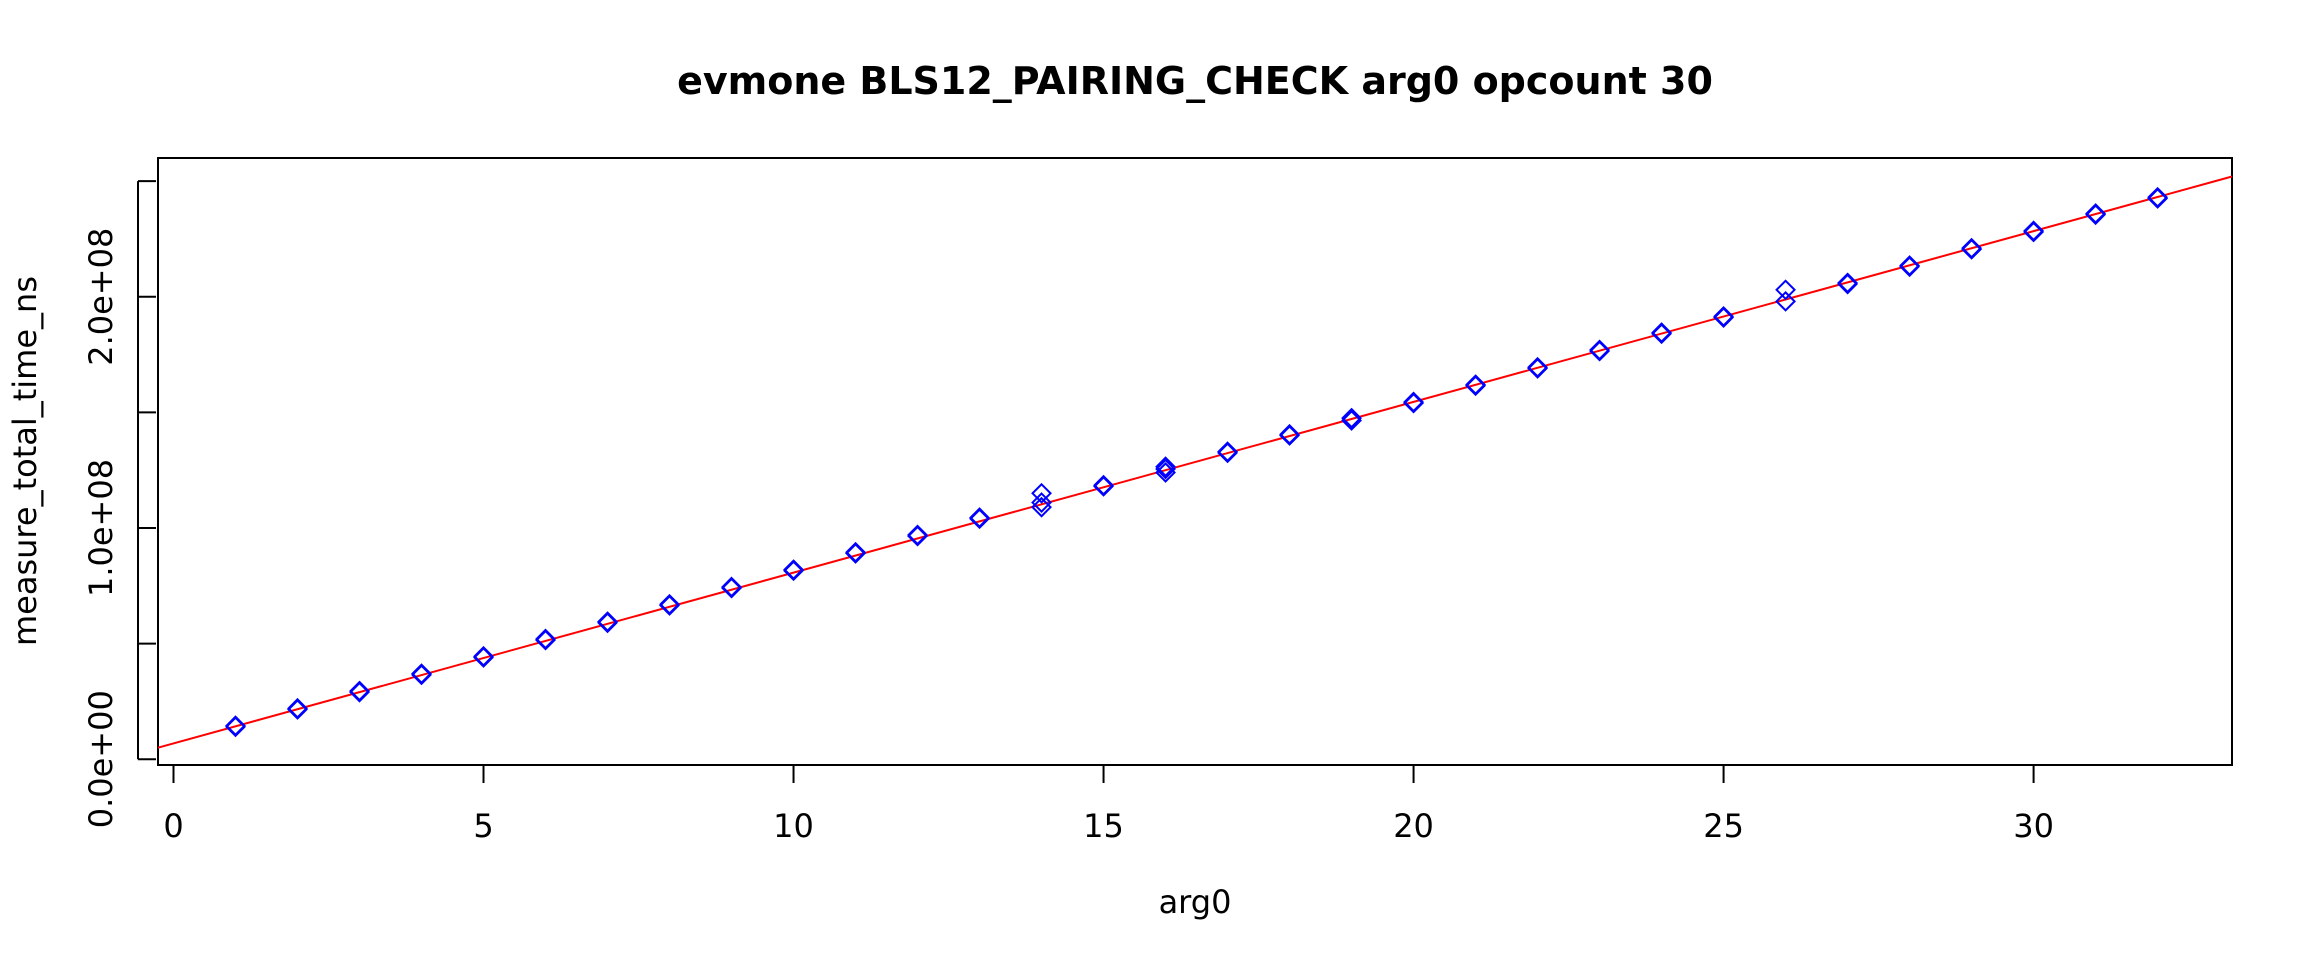 The image size is (2304, 960). What do you see at coordinates (1195, 902) in the screenshot?
I see `x-axis-label: arg0` at bounding box center [1195, 902].